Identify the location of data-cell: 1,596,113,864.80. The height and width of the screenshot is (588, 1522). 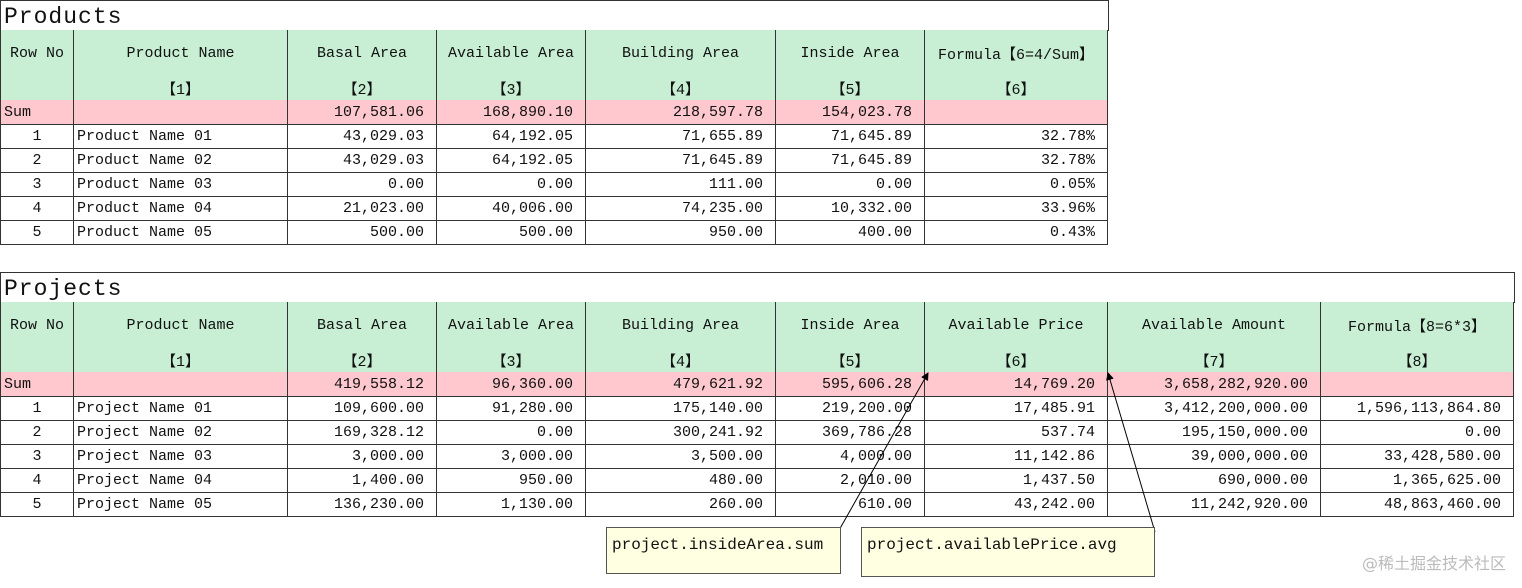
(1417, 408).